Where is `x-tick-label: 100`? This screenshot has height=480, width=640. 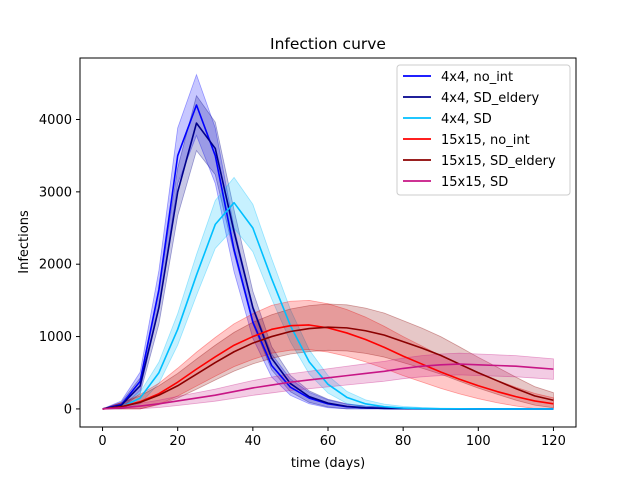
x-tick-label: 100 is located at coordinates (478, 441).